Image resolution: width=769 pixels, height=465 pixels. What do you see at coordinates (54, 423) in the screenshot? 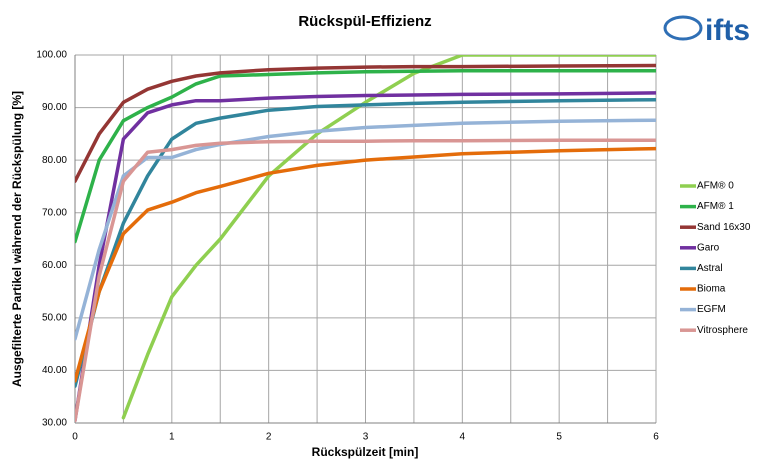
I see `y-tick-label: 30.00` at bounding box center [54, 423].